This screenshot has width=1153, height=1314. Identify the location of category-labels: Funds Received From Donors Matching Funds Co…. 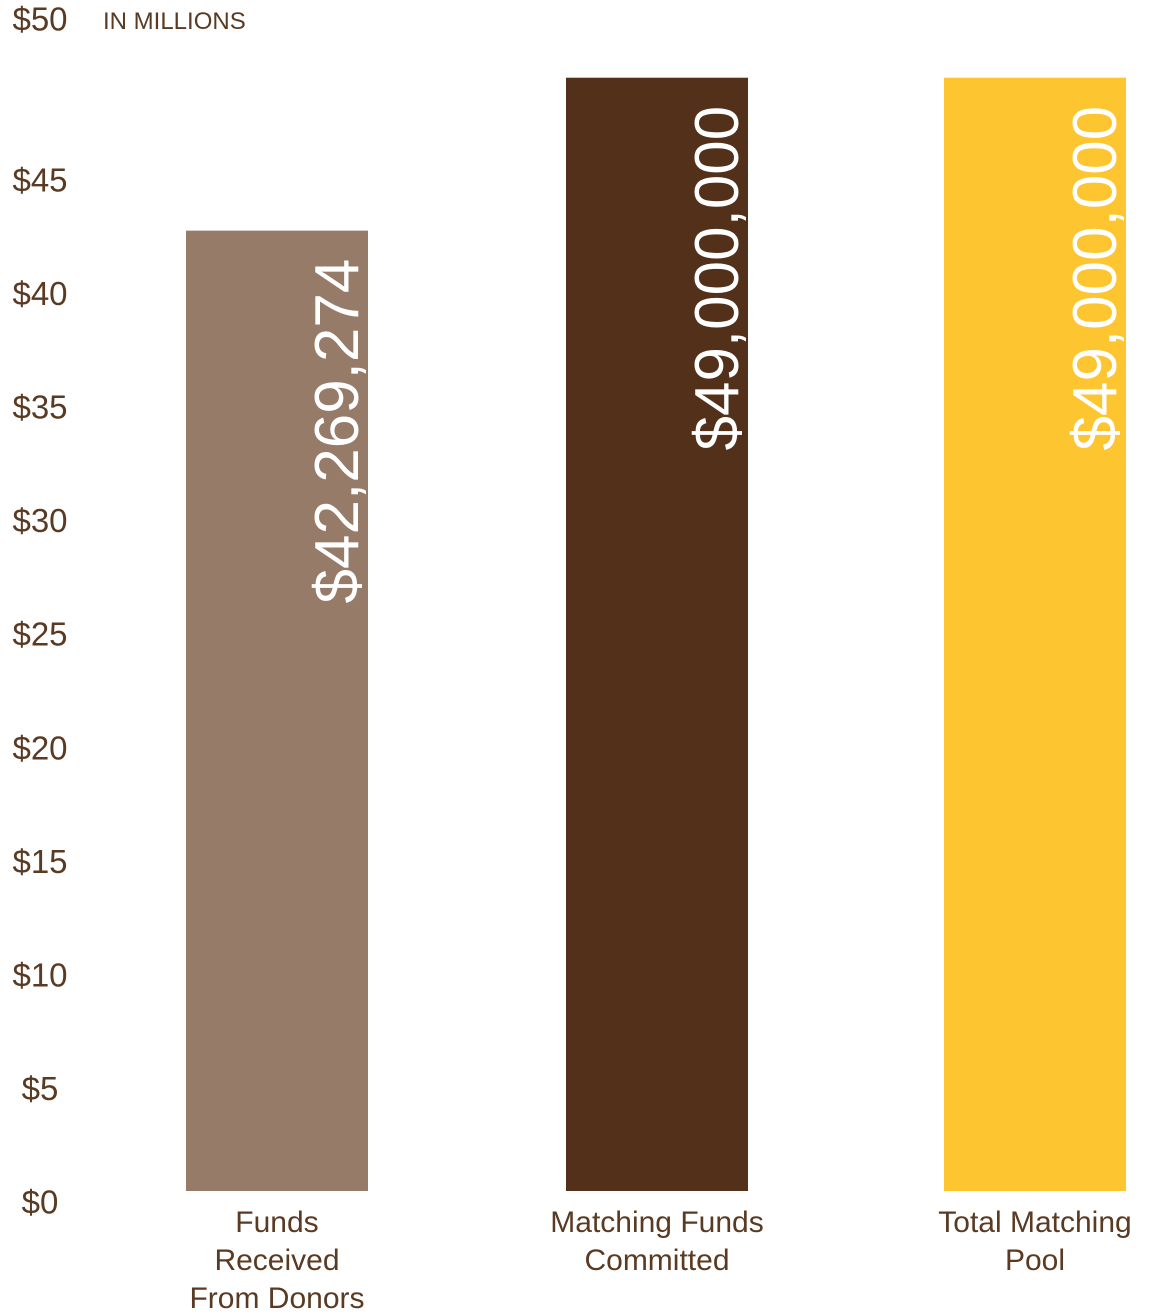
(660, 1260).